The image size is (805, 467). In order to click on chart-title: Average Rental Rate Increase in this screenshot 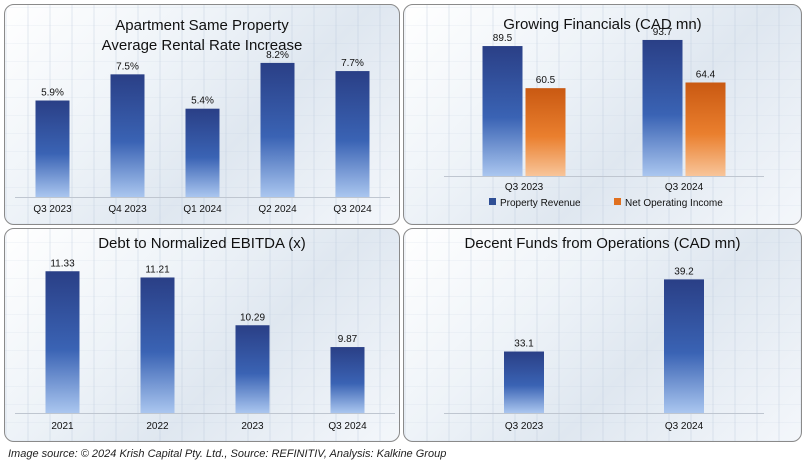, I will do `click(202, 45)`.